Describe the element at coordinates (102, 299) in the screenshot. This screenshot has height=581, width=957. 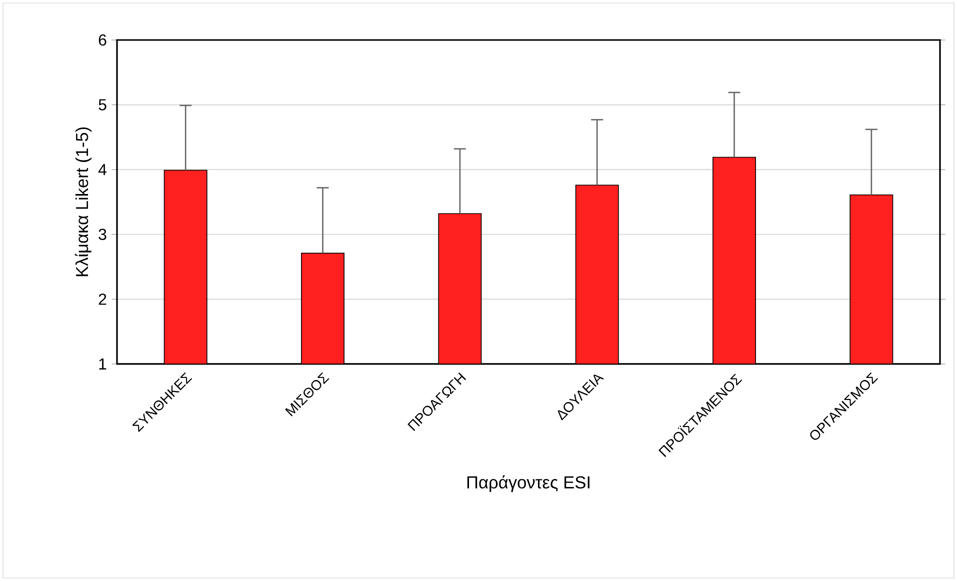
I see `y-tick-label: 2` at that location.